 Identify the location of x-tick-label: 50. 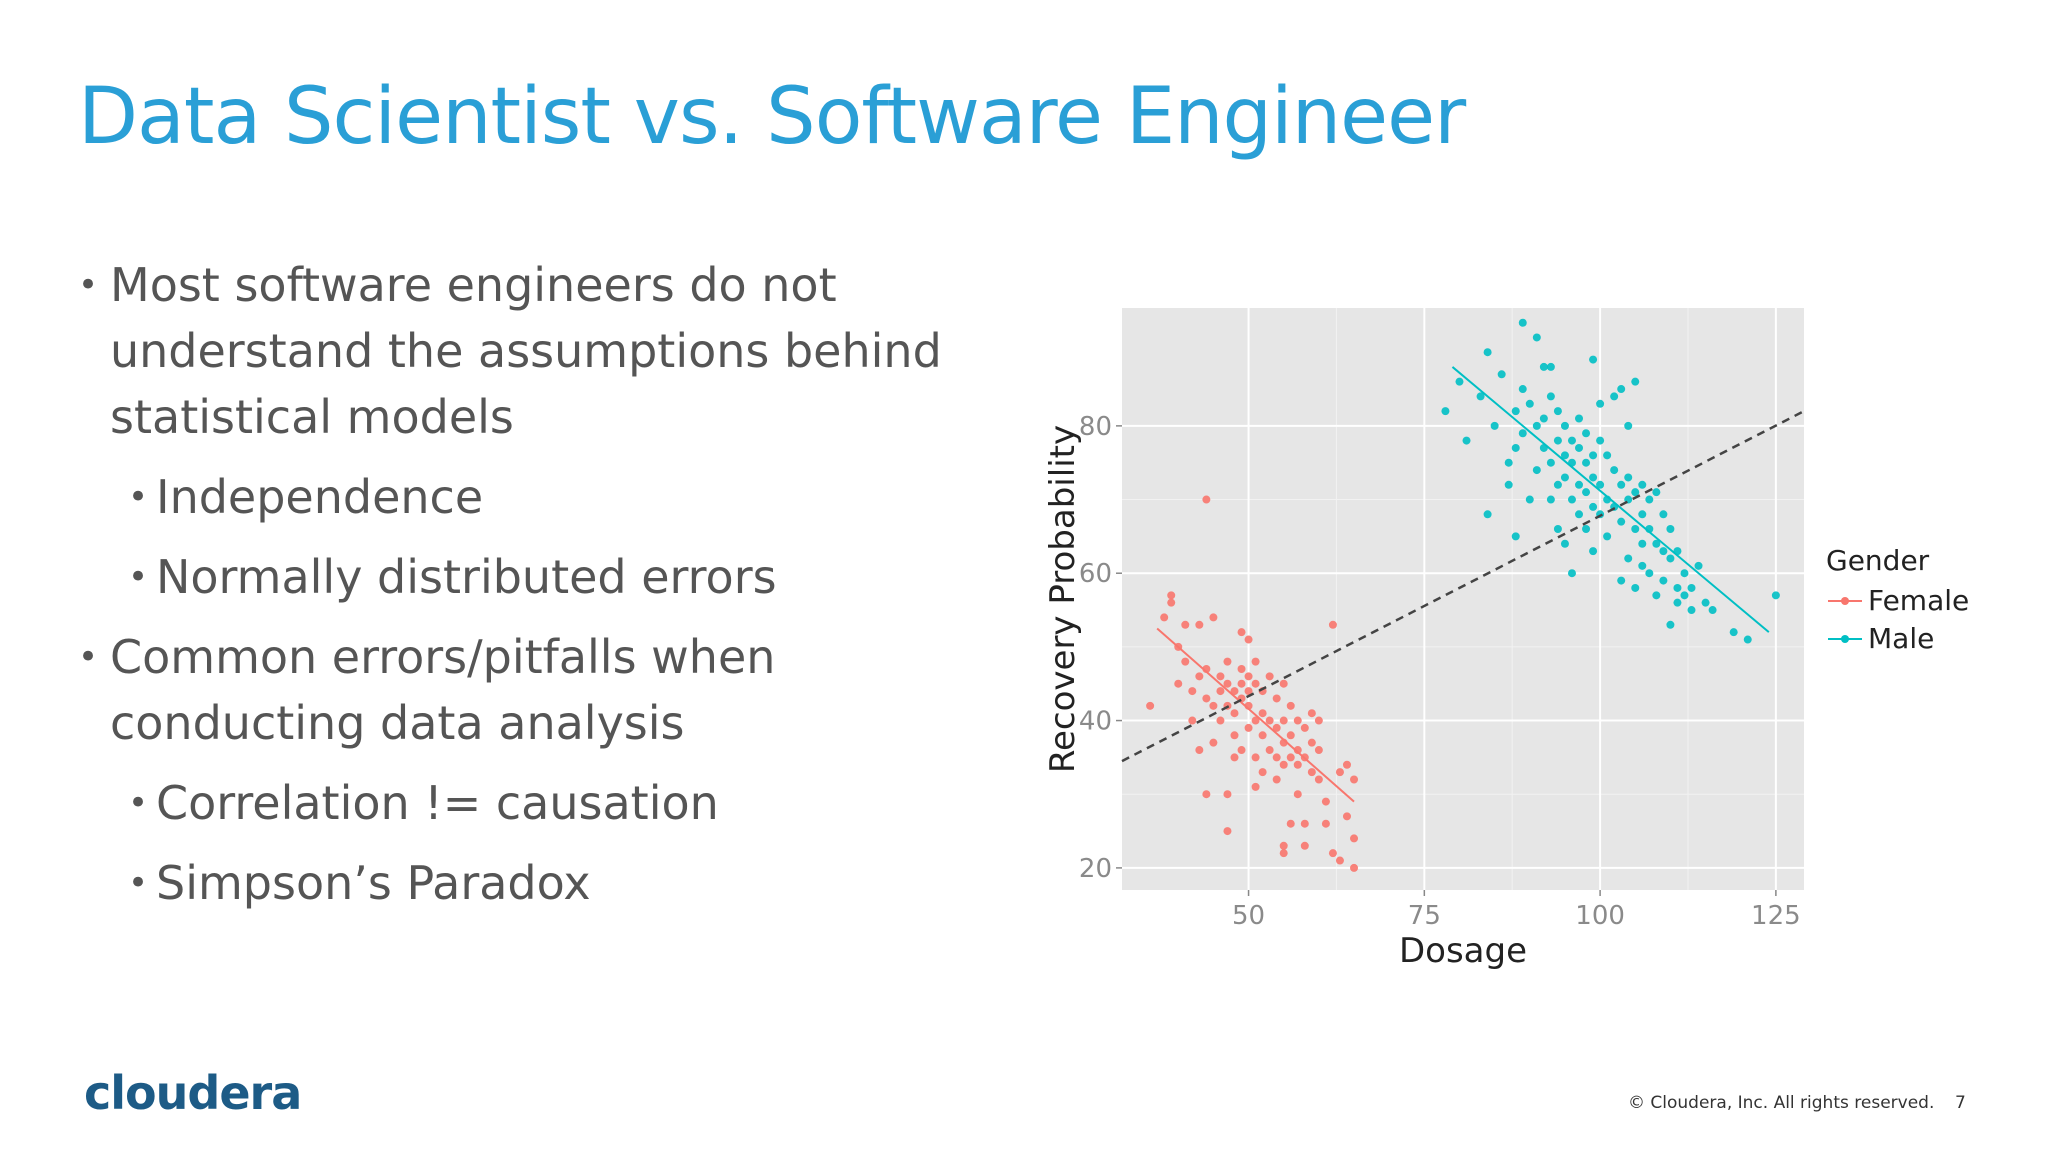
(1248, 916).